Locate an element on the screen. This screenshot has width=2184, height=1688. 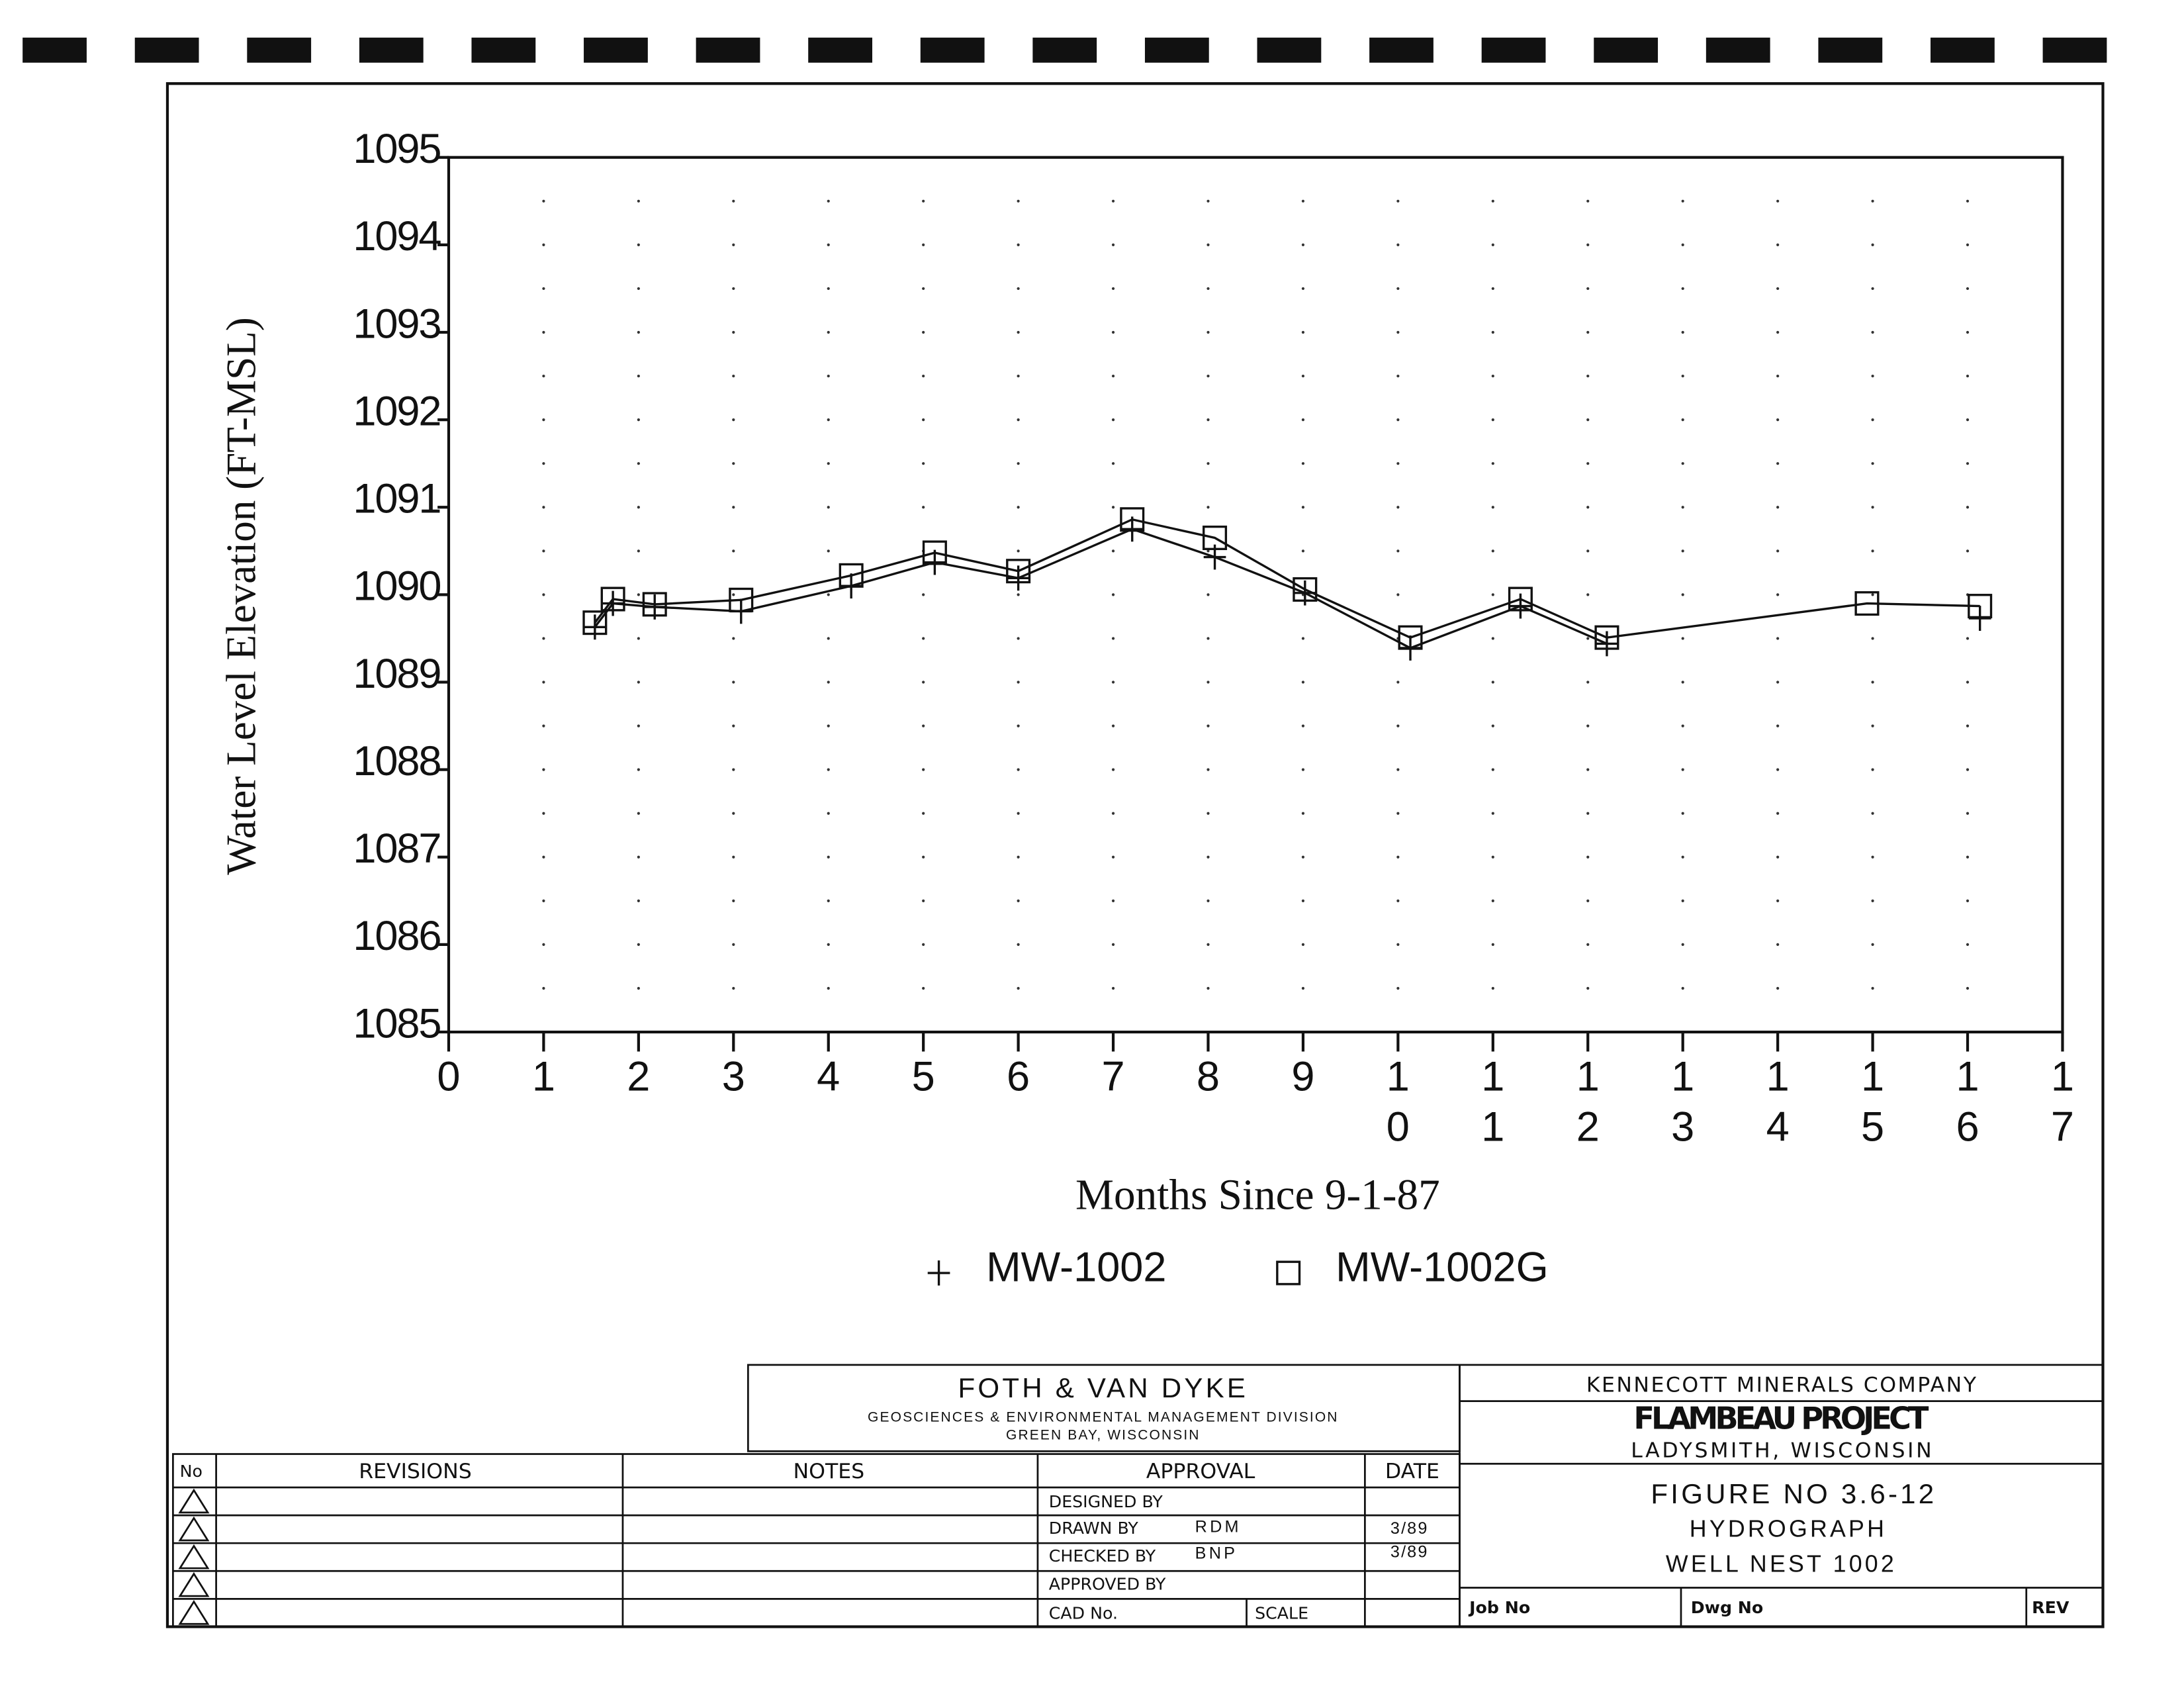
x-tick-label: 2 is located at coordinates (638, 1076).